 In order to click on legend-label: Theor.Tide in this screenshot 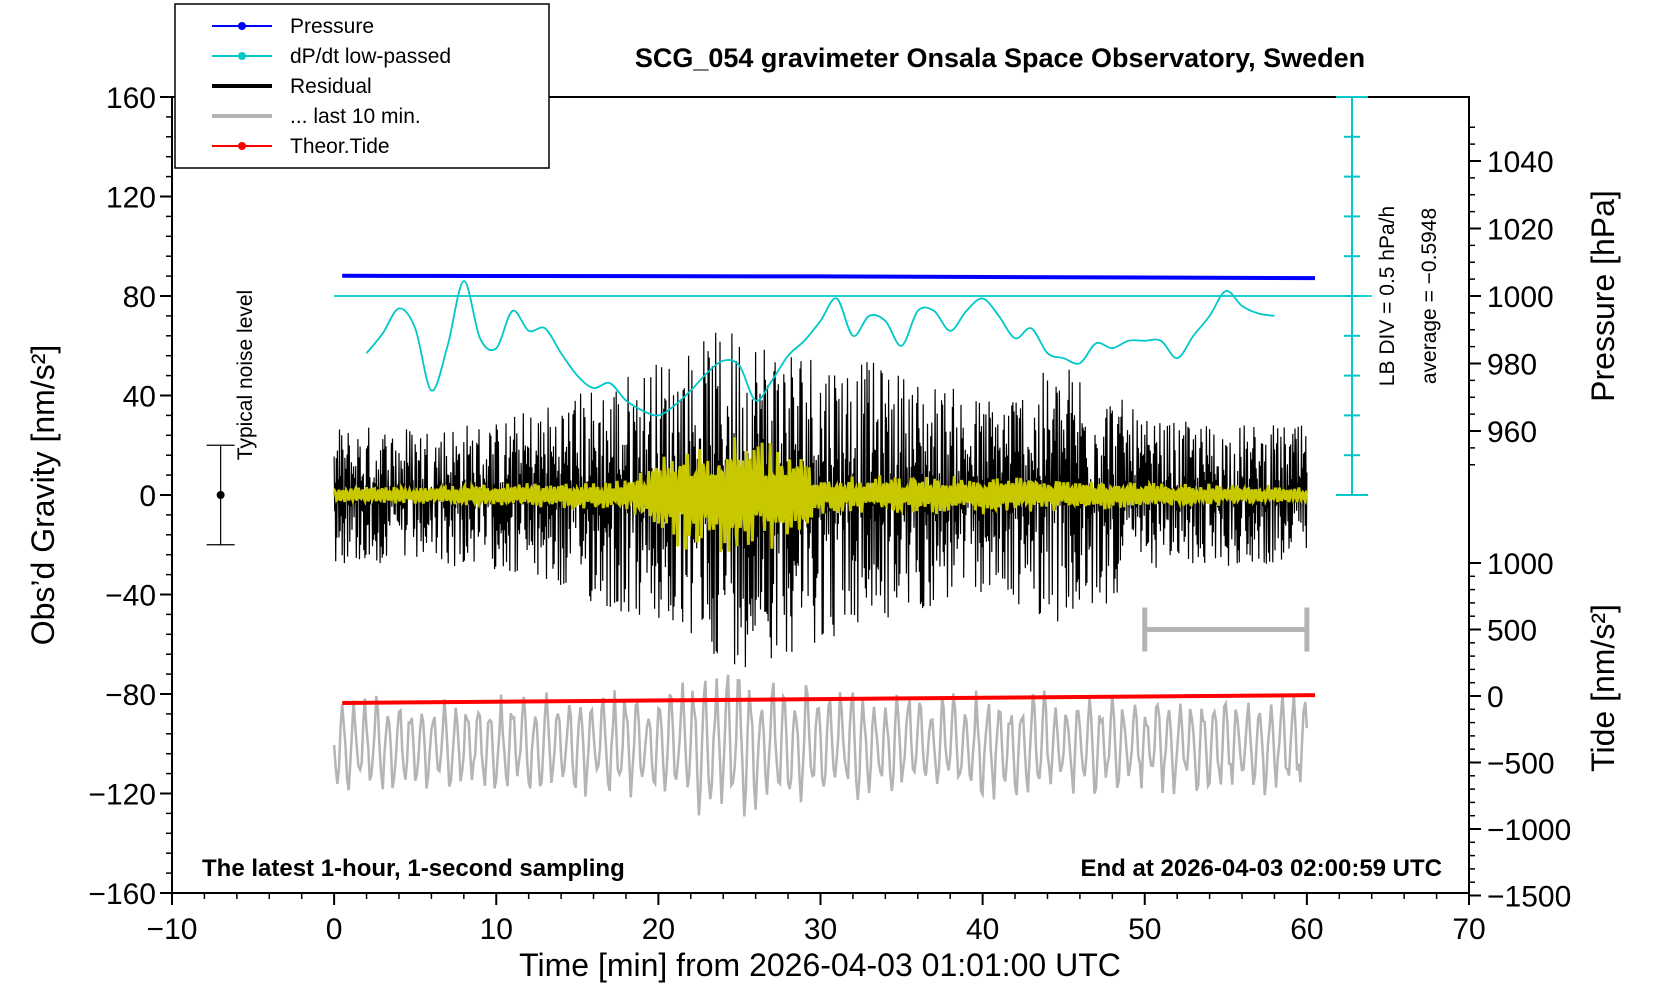, I will do `click(340, 146)`.